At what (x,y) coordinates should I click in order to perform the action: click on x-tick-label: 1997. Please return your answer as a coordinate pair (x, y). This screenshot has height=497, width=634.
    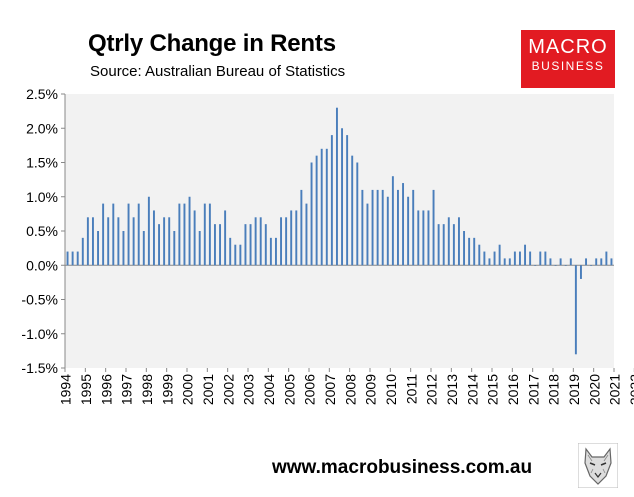
    Looking at the image, I should click on (127, 389).